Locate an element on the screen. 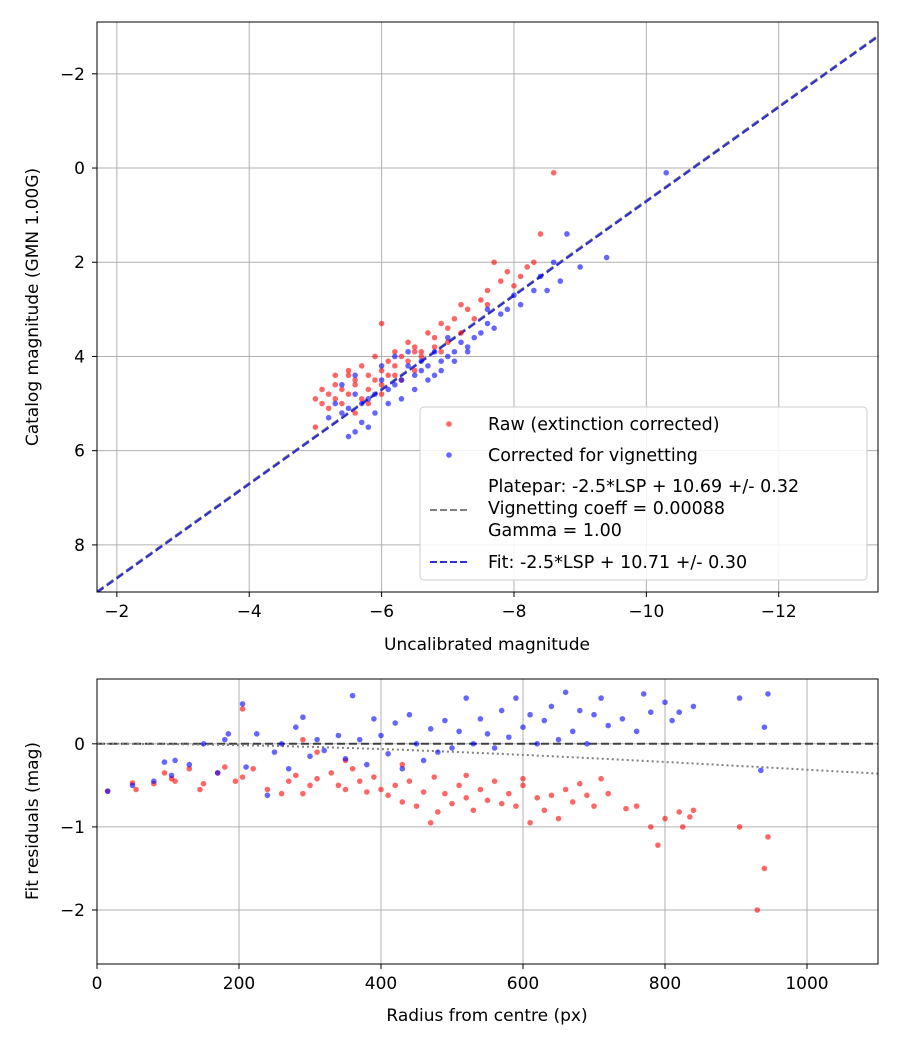 Image resolution: width=900 pixels, height=1050 pixels. legend-label-platepar-line: Platepar: -2.5*LSP + 10.69 +/- 0.32 is located at coordinates (643, 487).